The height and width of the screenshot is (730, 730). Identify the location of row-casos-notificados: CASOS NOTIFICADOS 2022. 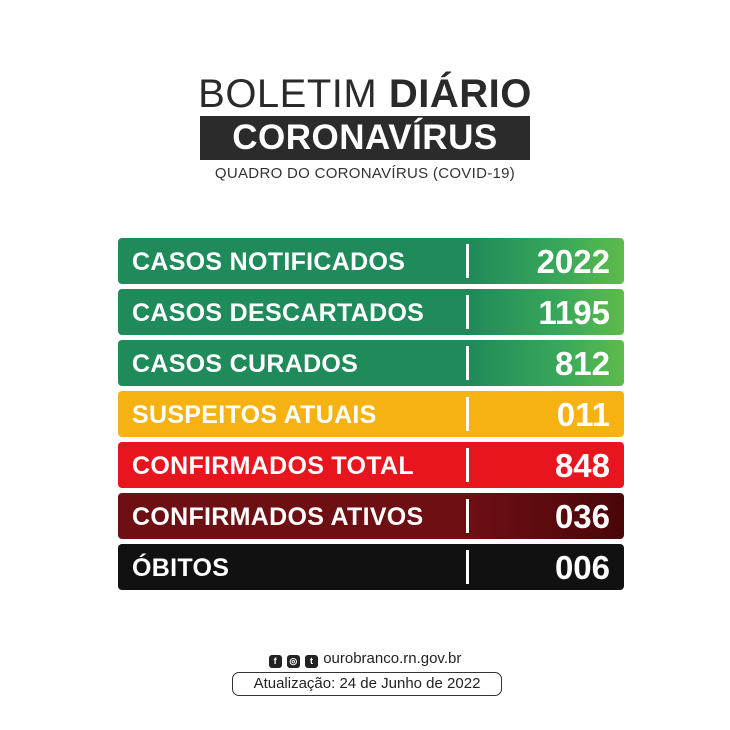
(371, 261).